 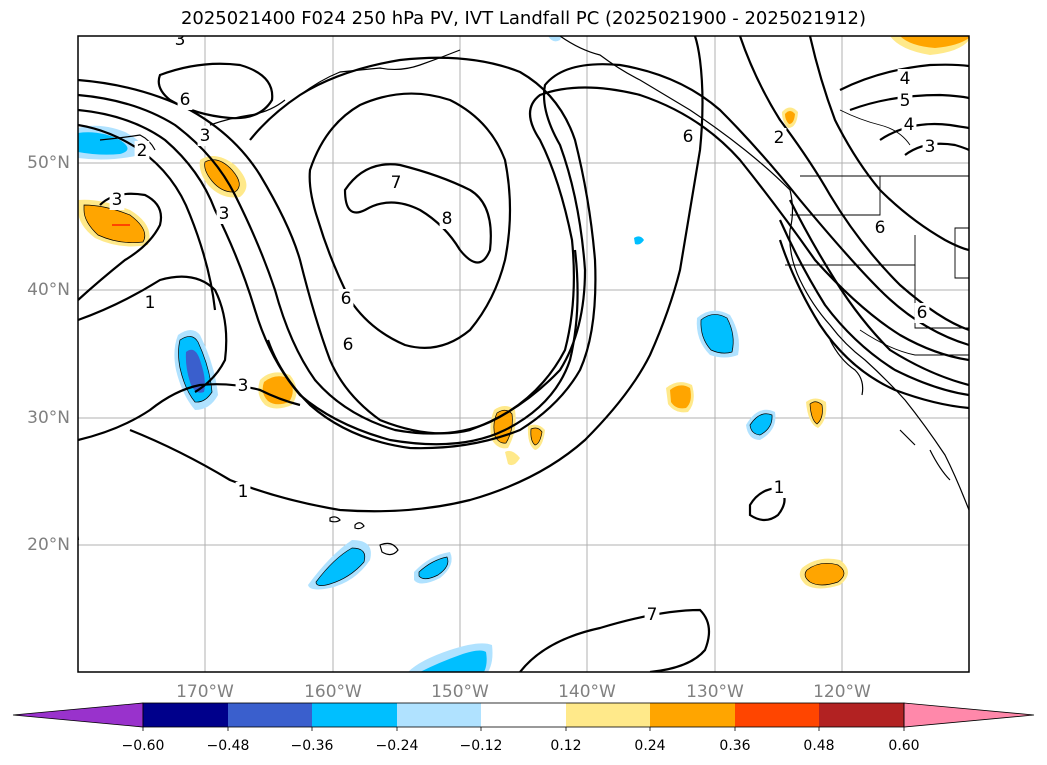 I want to click on lat-label: 40°N, so click(x=48, y=290).